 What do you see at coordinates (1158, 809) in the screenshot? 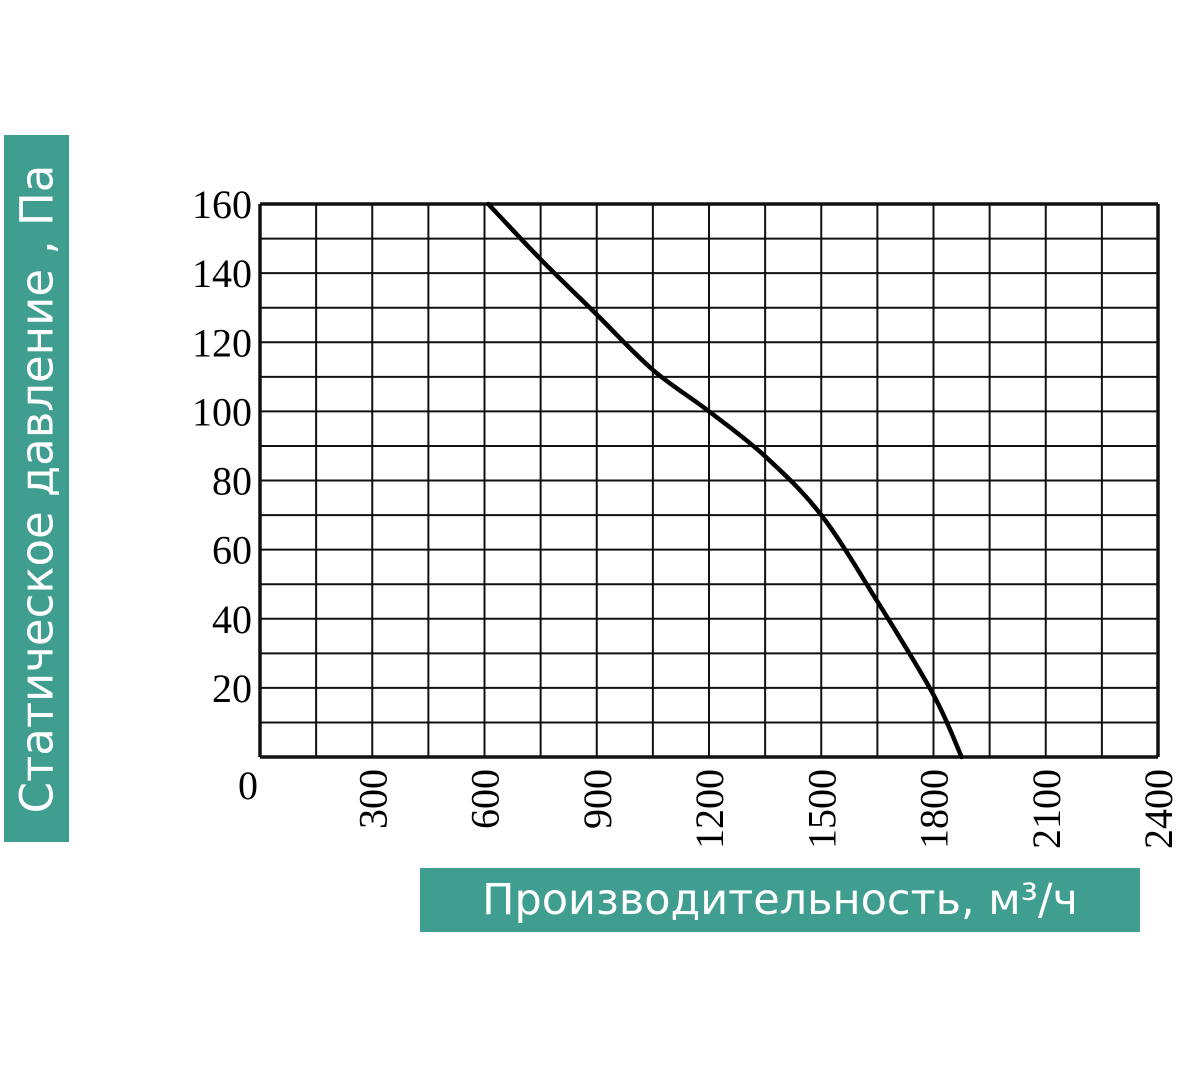
I see `x-tick-label: 2400` at bounding box center [1158, 809].